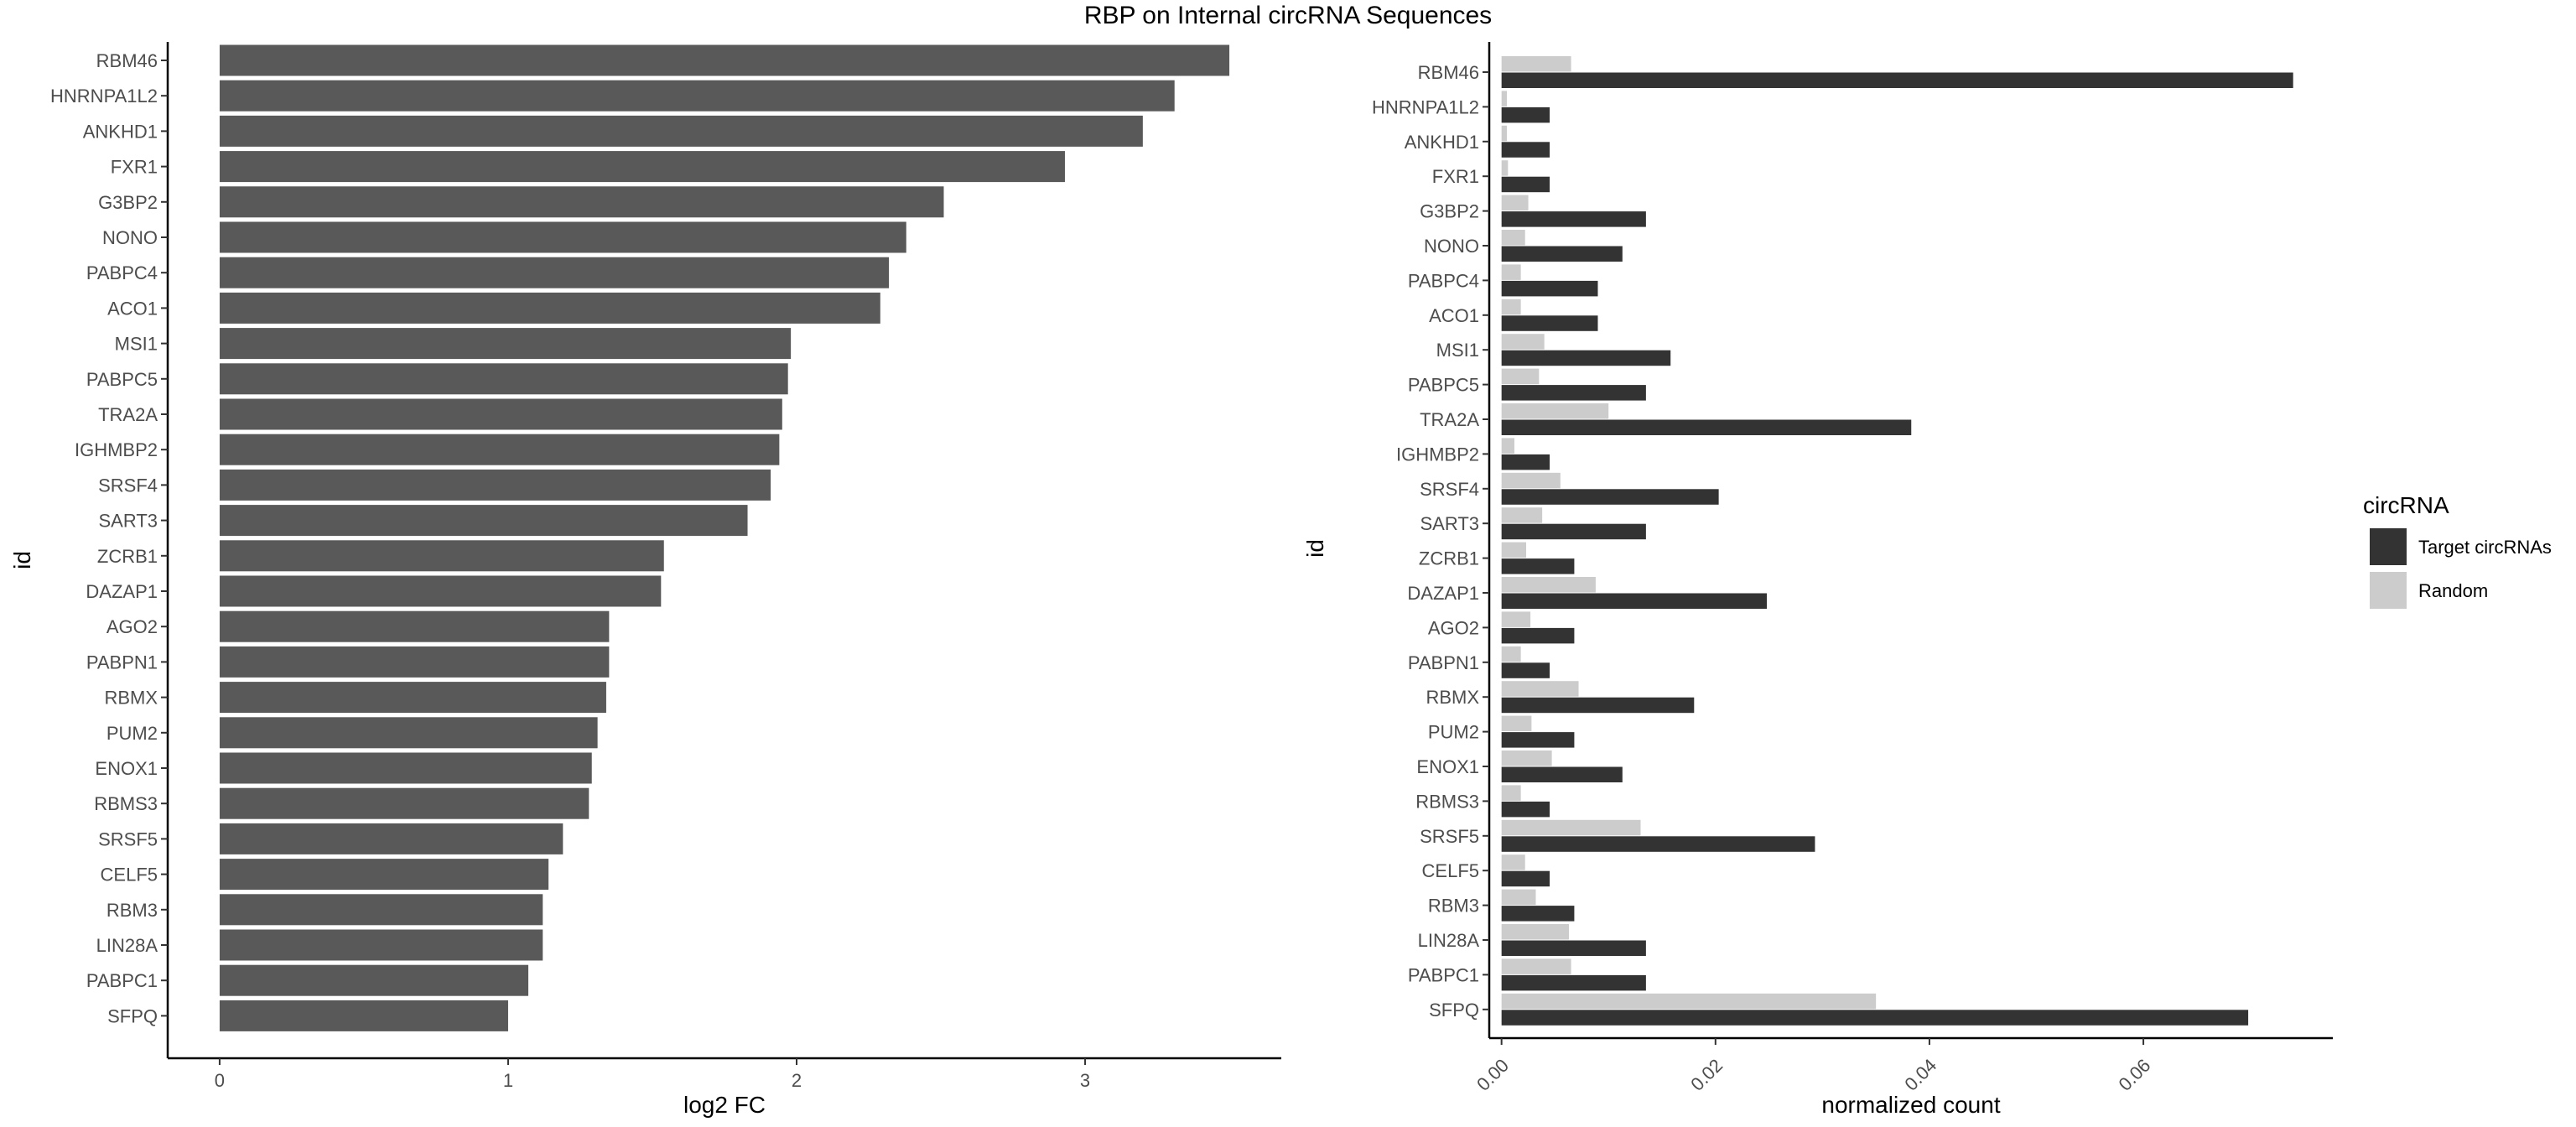  Describe the element at coordinates (1514, 550) in the screenshot. I see `bar-random-zcrb1` at that location.